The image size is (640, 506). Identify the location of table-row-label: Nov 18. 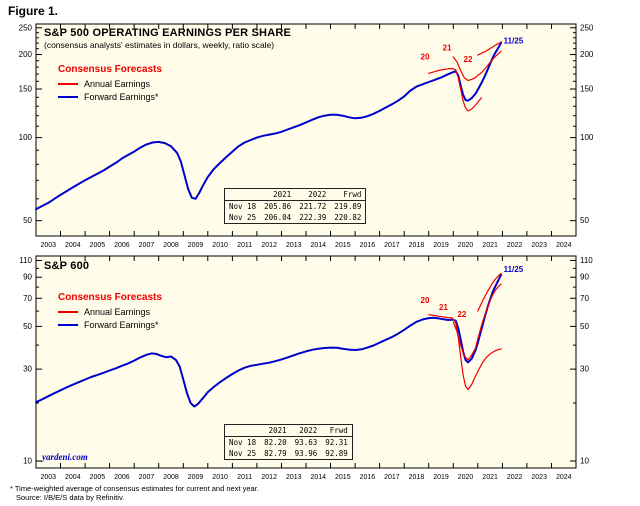
(243, 442).